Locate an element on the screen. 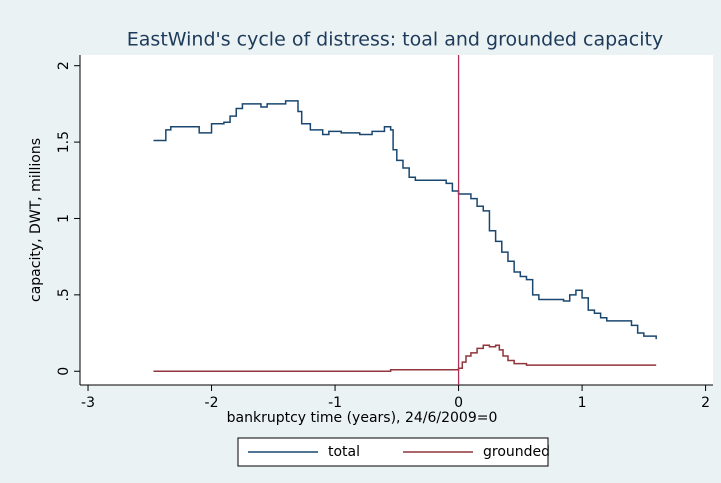 The width and height of the screenshot is (721, 483). y-tick-label: 1 is located at coordinates (64, 218).